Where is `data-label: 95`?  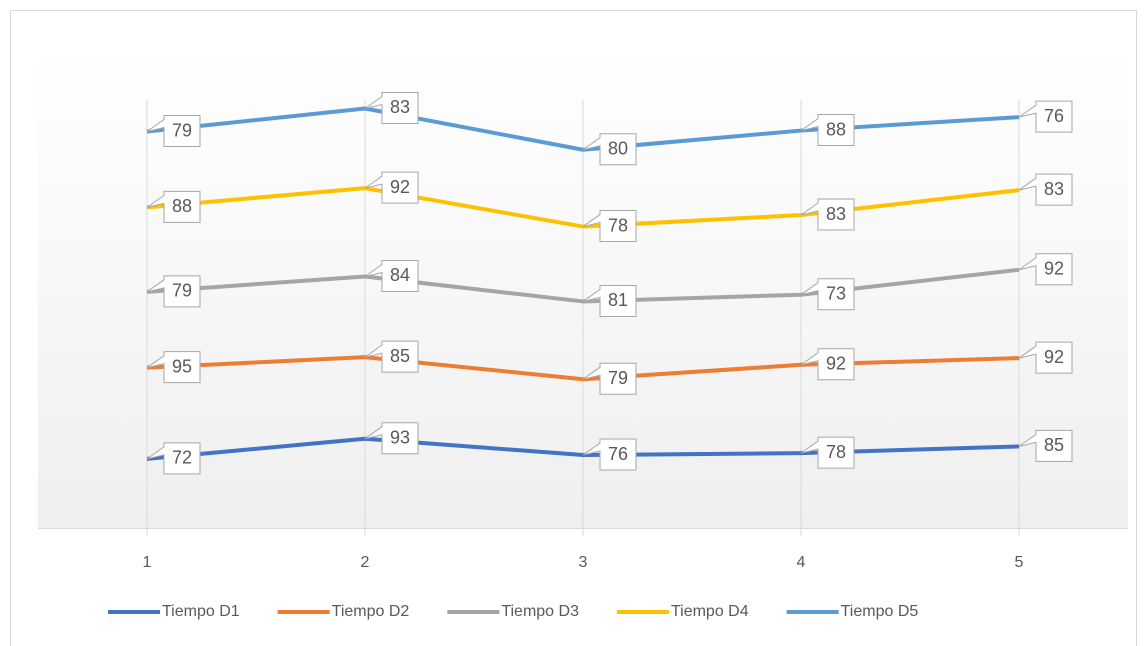 data-label: 95 is located at coordinates (182, 366).